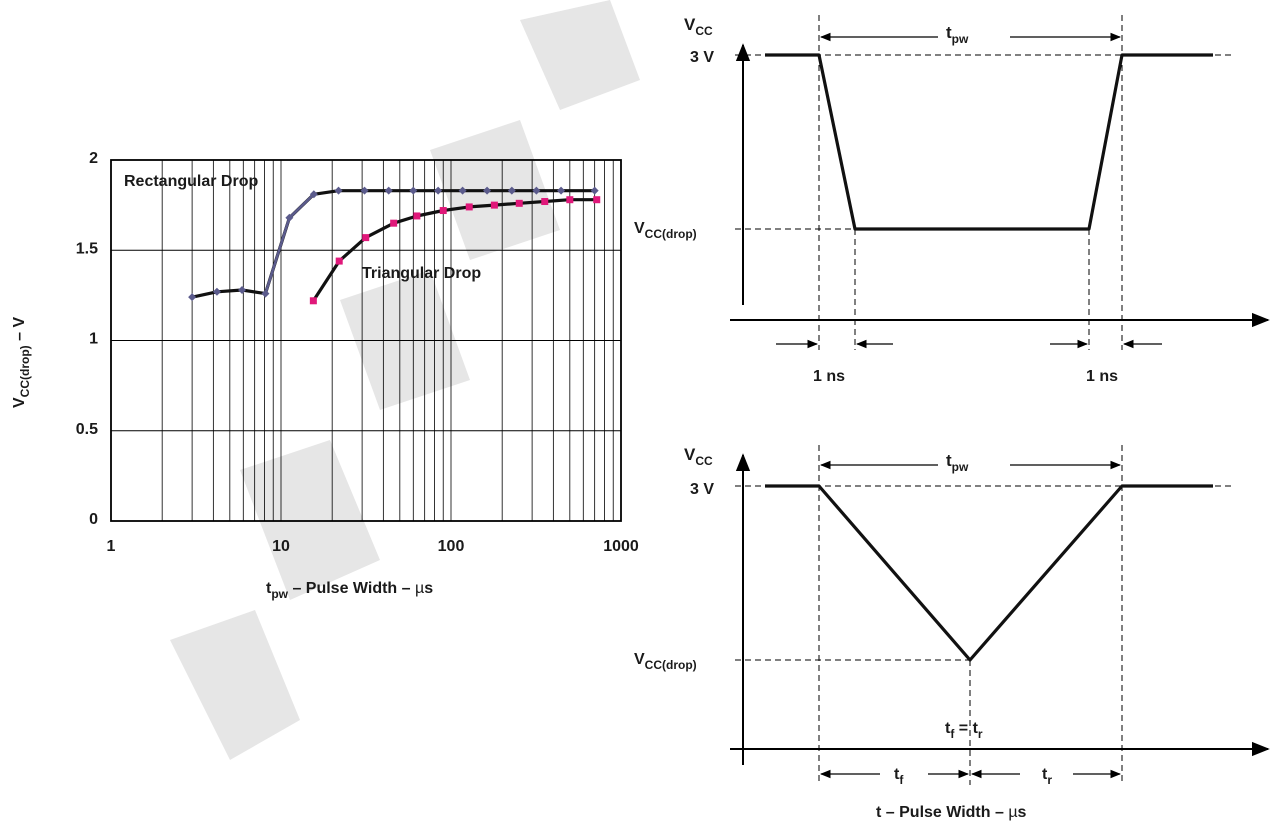 Image resolution: width=1275 pixels, height=825 pixels. What do you see at coordinates (665, 230) in the screenshot?
I see `top-vdrop-label: VCC(drop)` at bounding box center [665, 230].